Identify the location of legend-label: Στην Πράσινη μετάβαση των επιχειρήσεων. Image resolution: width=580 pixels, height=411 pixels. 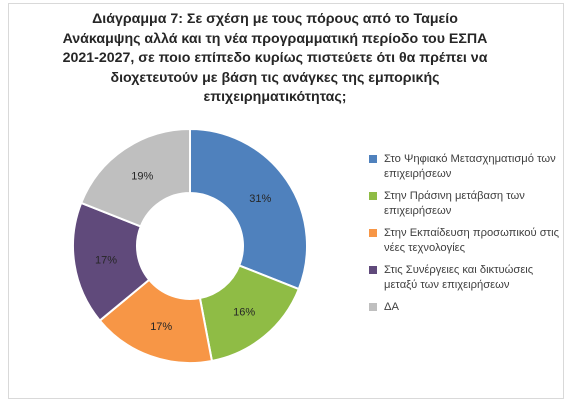
(454, 203).